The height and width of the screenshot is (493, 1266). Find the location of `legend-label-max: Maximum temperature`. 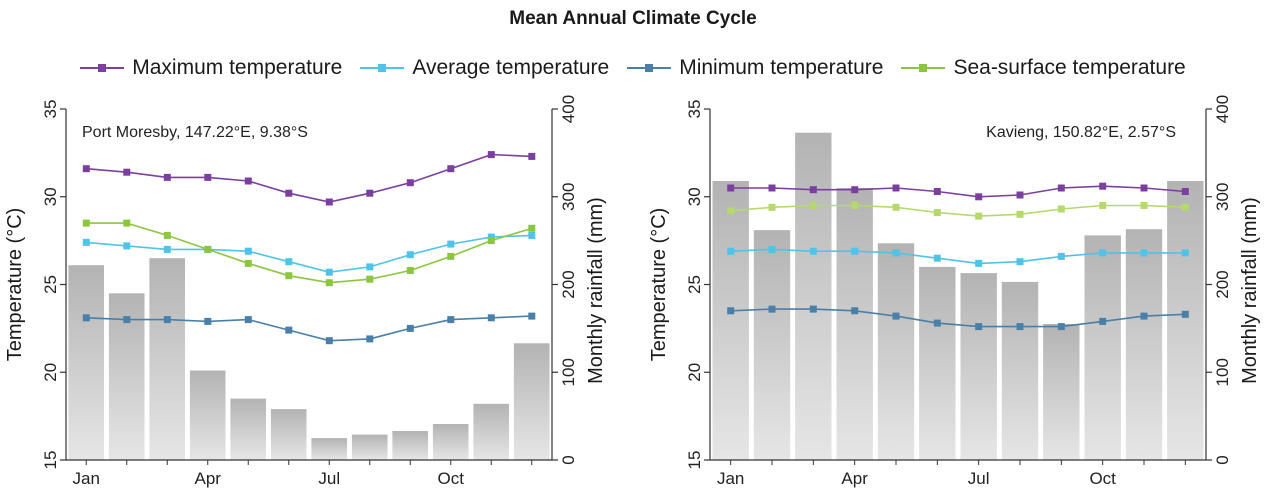

legend-label-max: Maximum temperature is located at coordinates (237, 67).